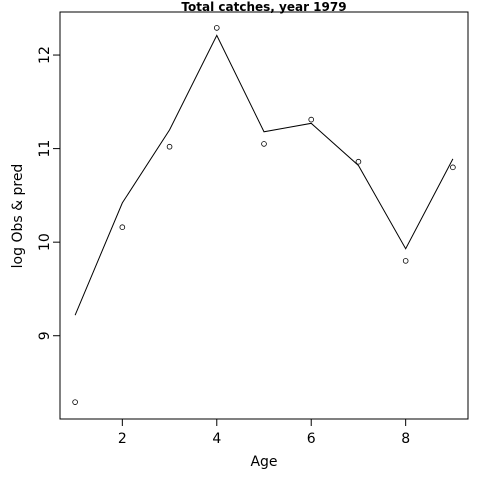 The height and width of the screenshot is (480, 480). Describe the element at coordinates (405, 439) in the screenshot. I see `x-tick-label: 8` at that location.